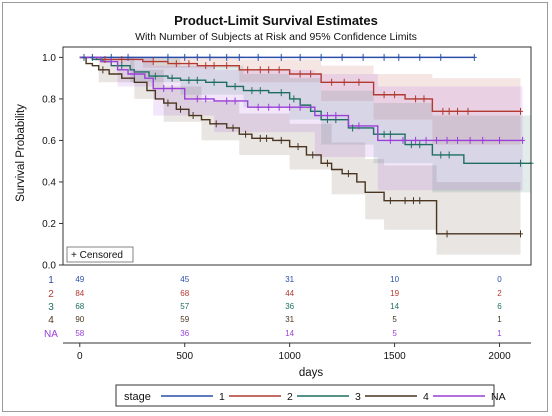 The width and height of the screenshot is (552, 416). Describe the element at coordinates (358, 397) in the screenshot. I see `legend-label-3: 3` at that location.